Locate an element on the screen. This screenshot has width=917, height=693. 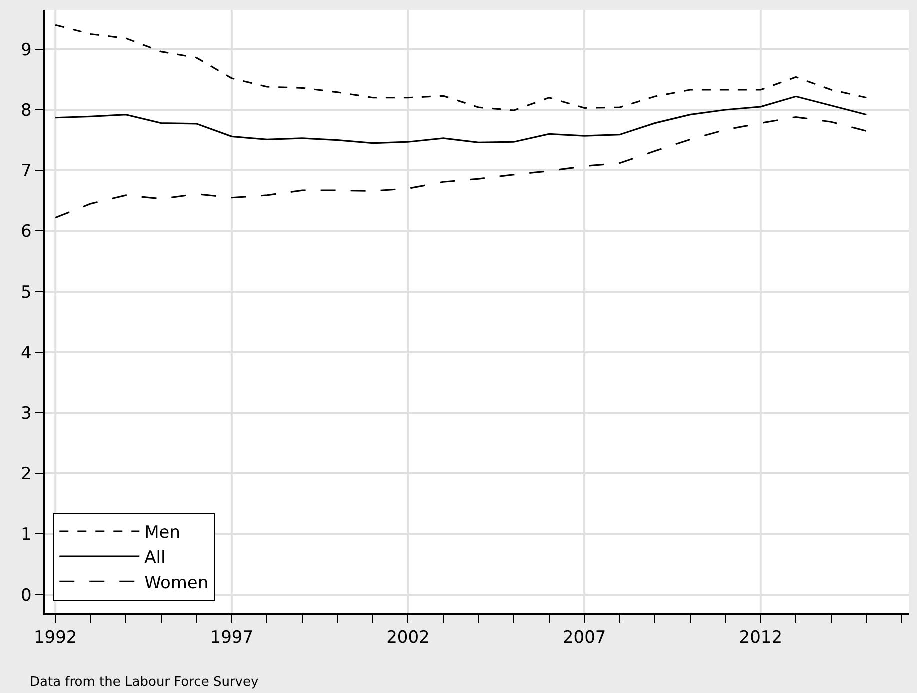
y-tick-label: 2 is located at coordinates (26, 474).